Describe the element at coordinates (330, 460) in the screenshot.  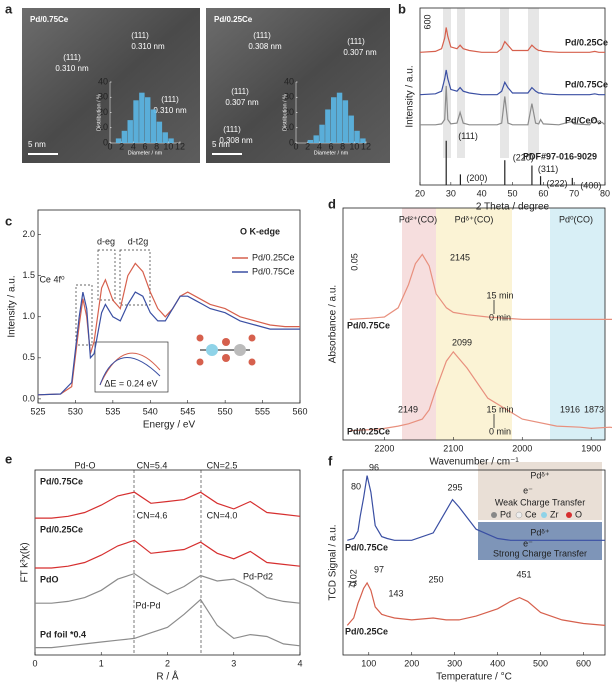
I see `panel-label: f` at that location.